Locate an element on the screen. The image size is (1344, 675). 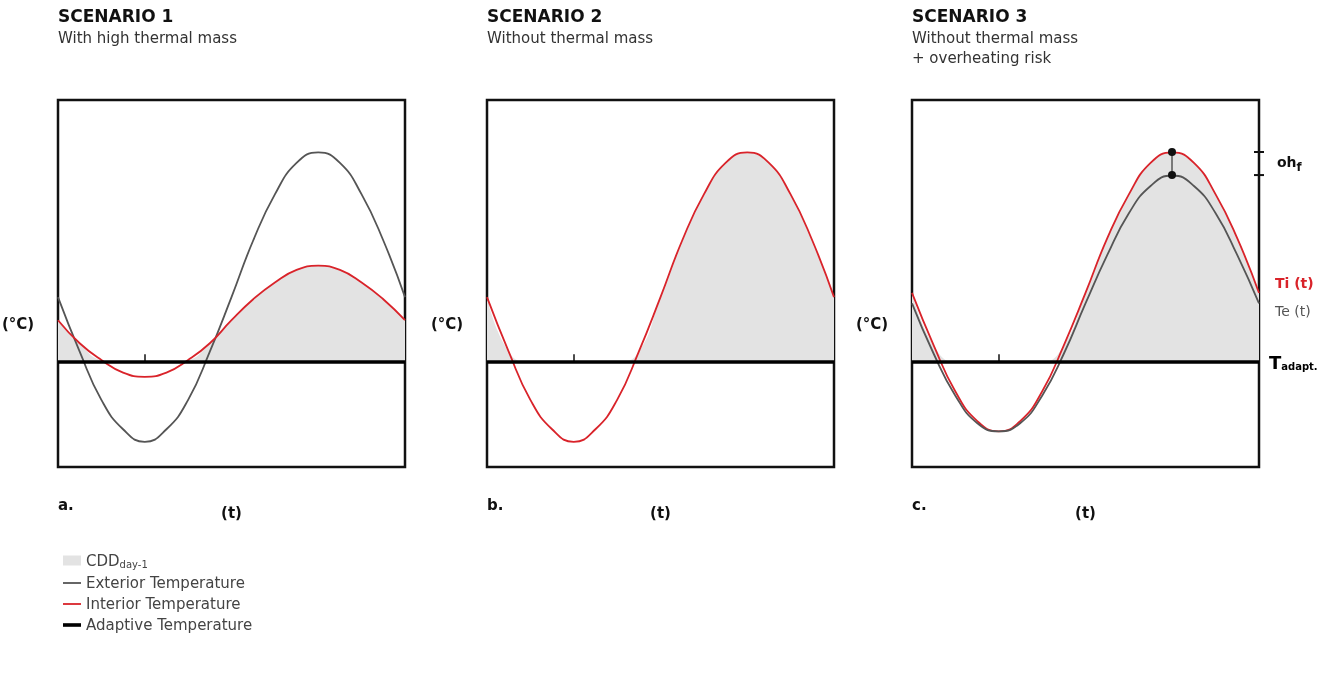
chart-subtitle: Without thermal mass + overheating risk is located at coordinates (995, 48).